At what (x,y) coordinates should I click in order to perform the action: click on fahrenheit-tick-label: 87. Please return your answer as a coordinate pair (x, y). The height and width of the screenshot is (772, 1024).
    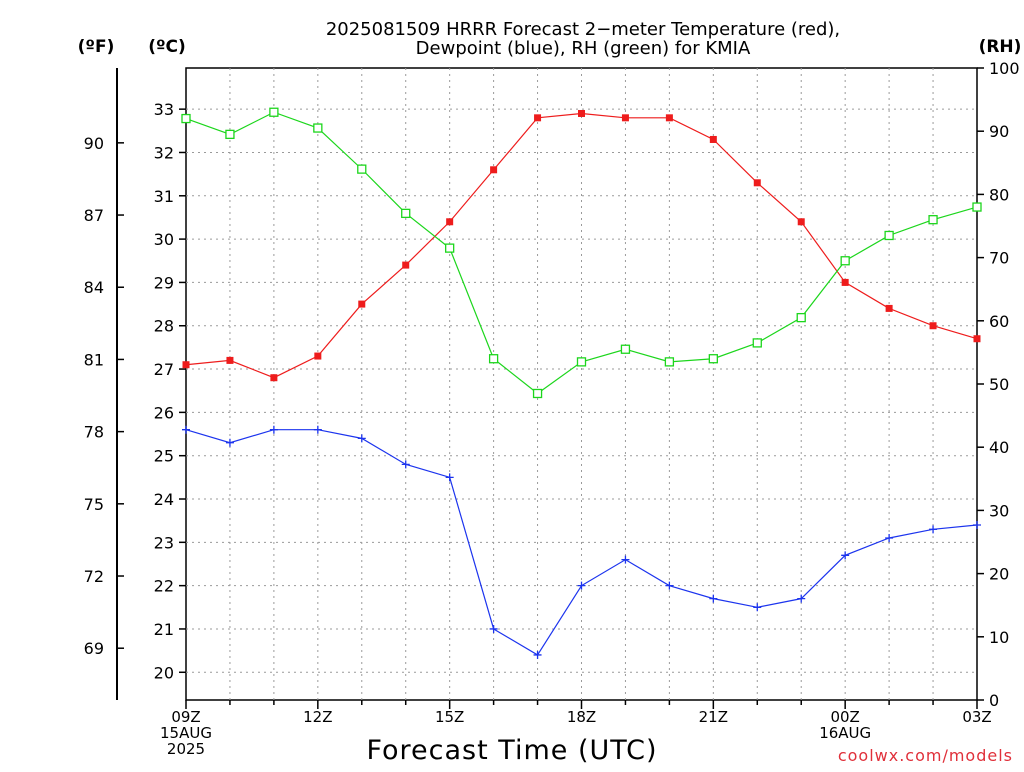
    Looking at the image, I should click on (94, 215).